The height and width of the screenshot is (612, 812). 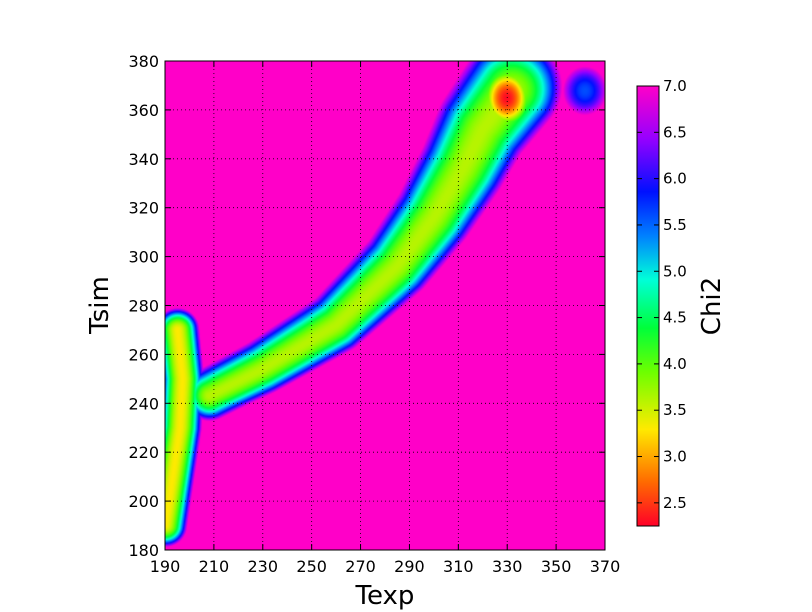 I want to click on colorbar-tick-label: 3.0, so click(x=675, y=457).